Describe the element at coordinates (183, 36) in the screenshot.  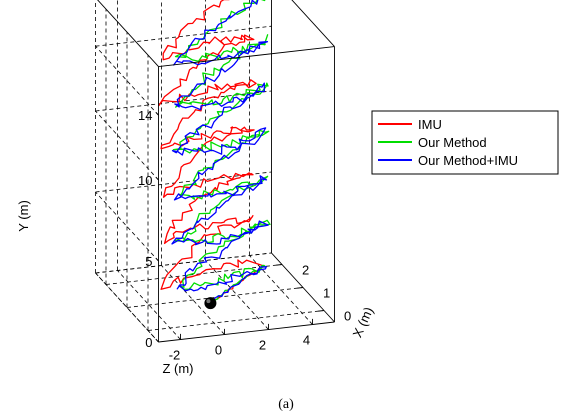
I see `back-wall-grid-line` at that location.